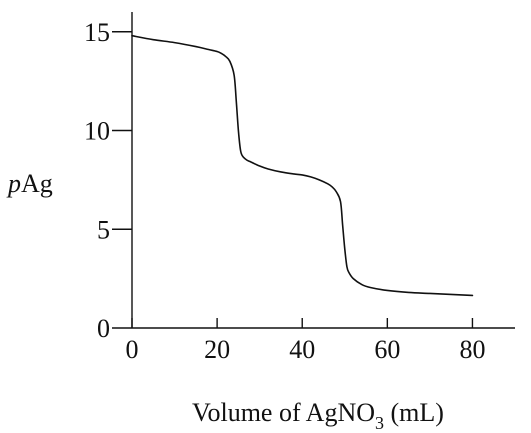  What do you see at coordinates (472, 349) in the screenshot?
I see `x-tick-label-80: 80` at bounding box center [472, 349].